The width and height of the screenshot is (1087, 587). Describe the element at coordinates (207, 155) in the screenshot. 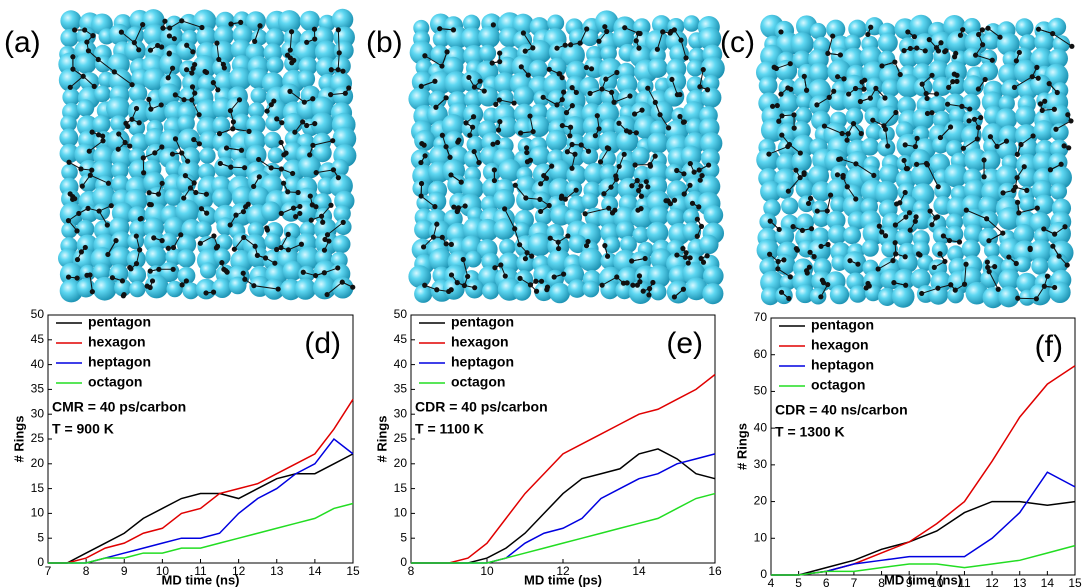

I see `atom-image` at that location.